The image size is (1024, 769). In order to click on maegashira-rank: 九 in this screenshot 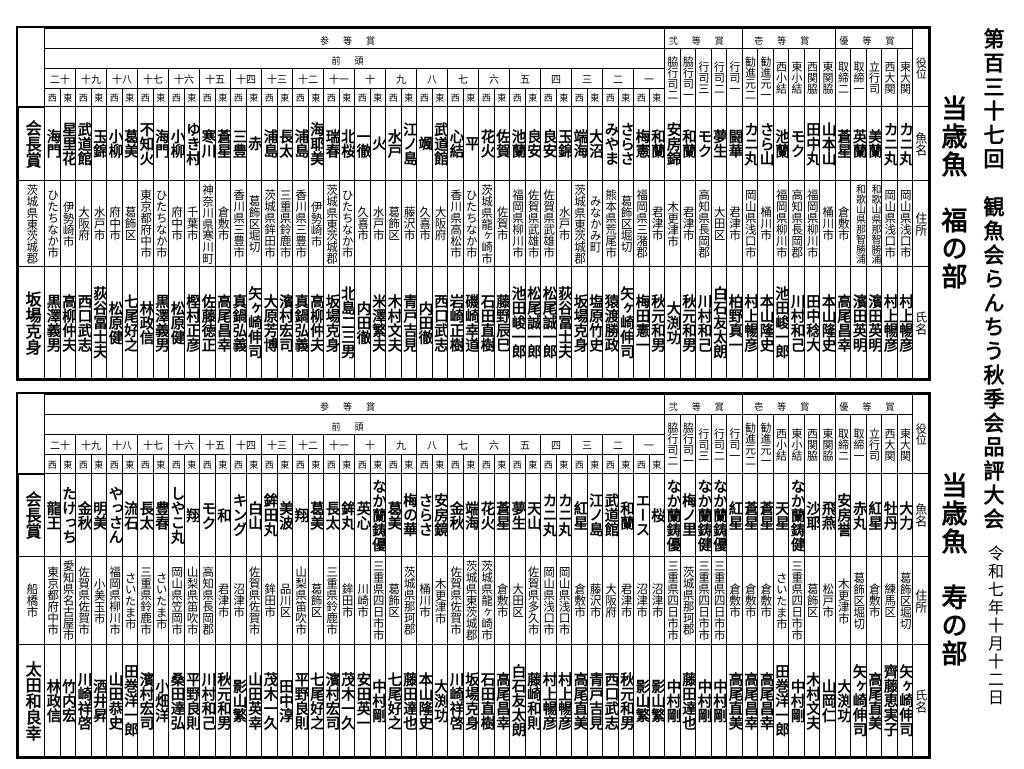, I will do `click(401, 78)`.